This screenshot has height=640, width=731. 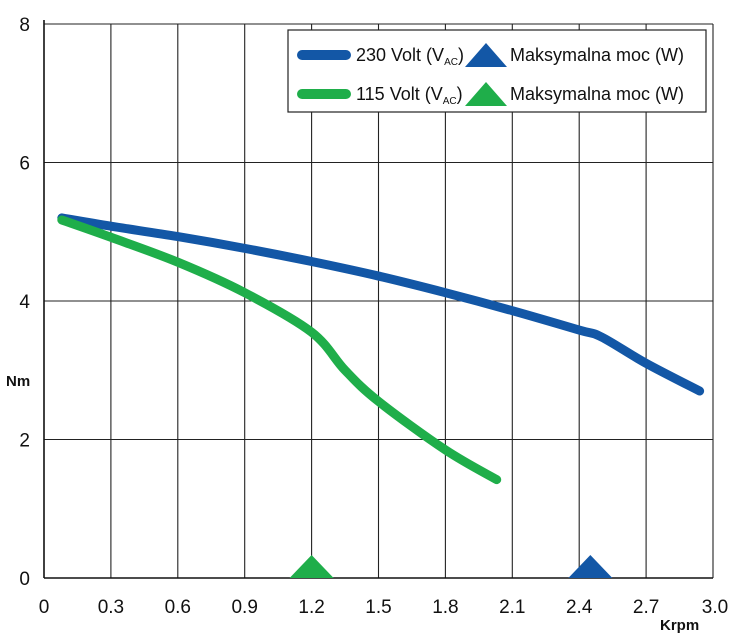 What do you see at coordinates (445, 607) in the screenshot?
I see `x-tick-label: 1.8` at bounding box center [445, 607].